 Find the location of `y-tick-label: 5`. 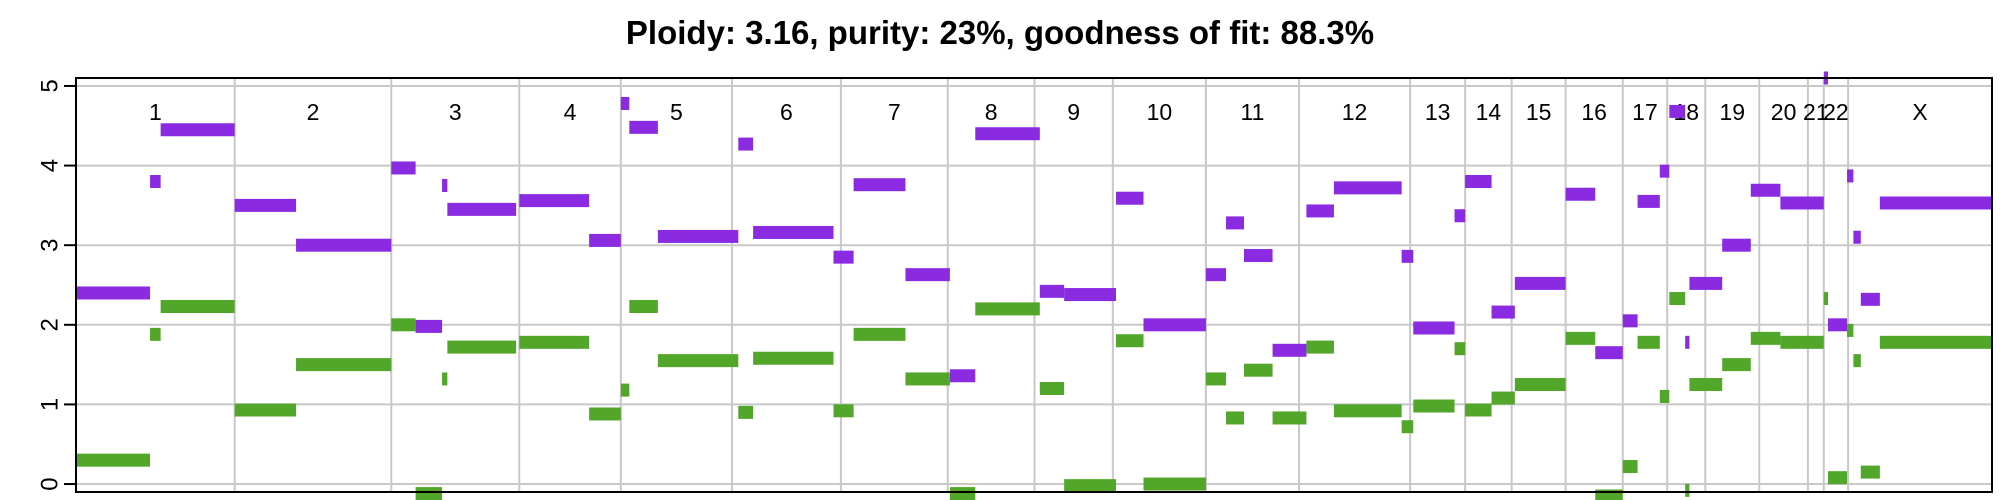

y-tick-label: 5 is located at coordinates (50, 85).